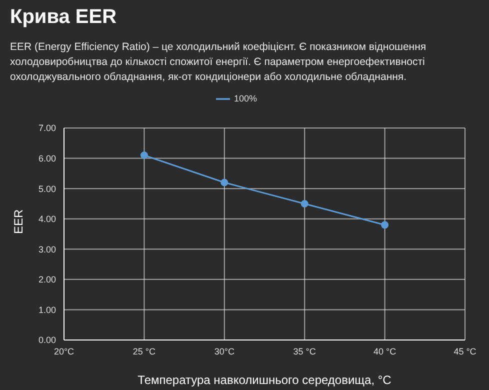  What do you see at coordinates (63, 17) in the screenshot?
I see `chart-title: Крива EER` at bounding box center [63, 17].